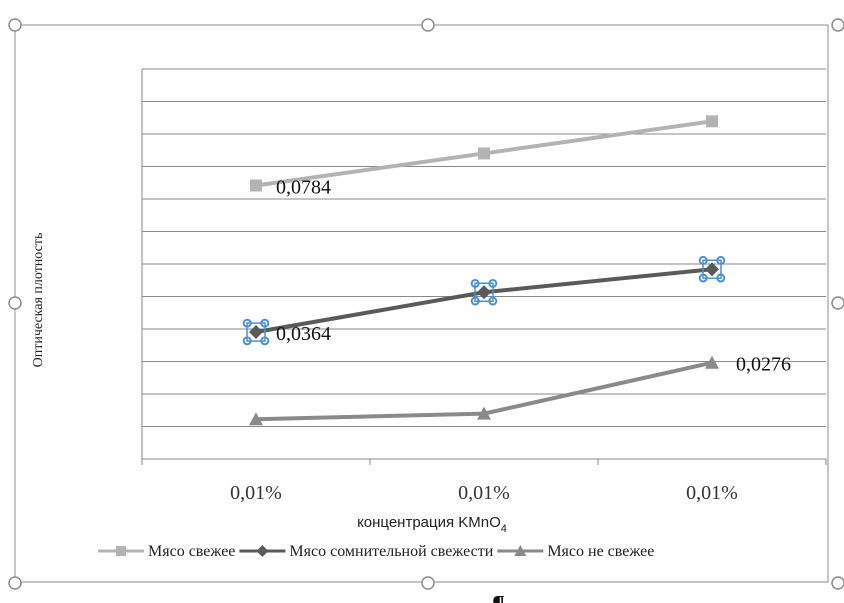 The image size is (844, 603). I want to click on x-axis-title: концентрация KMnO4, so click(432, 524).